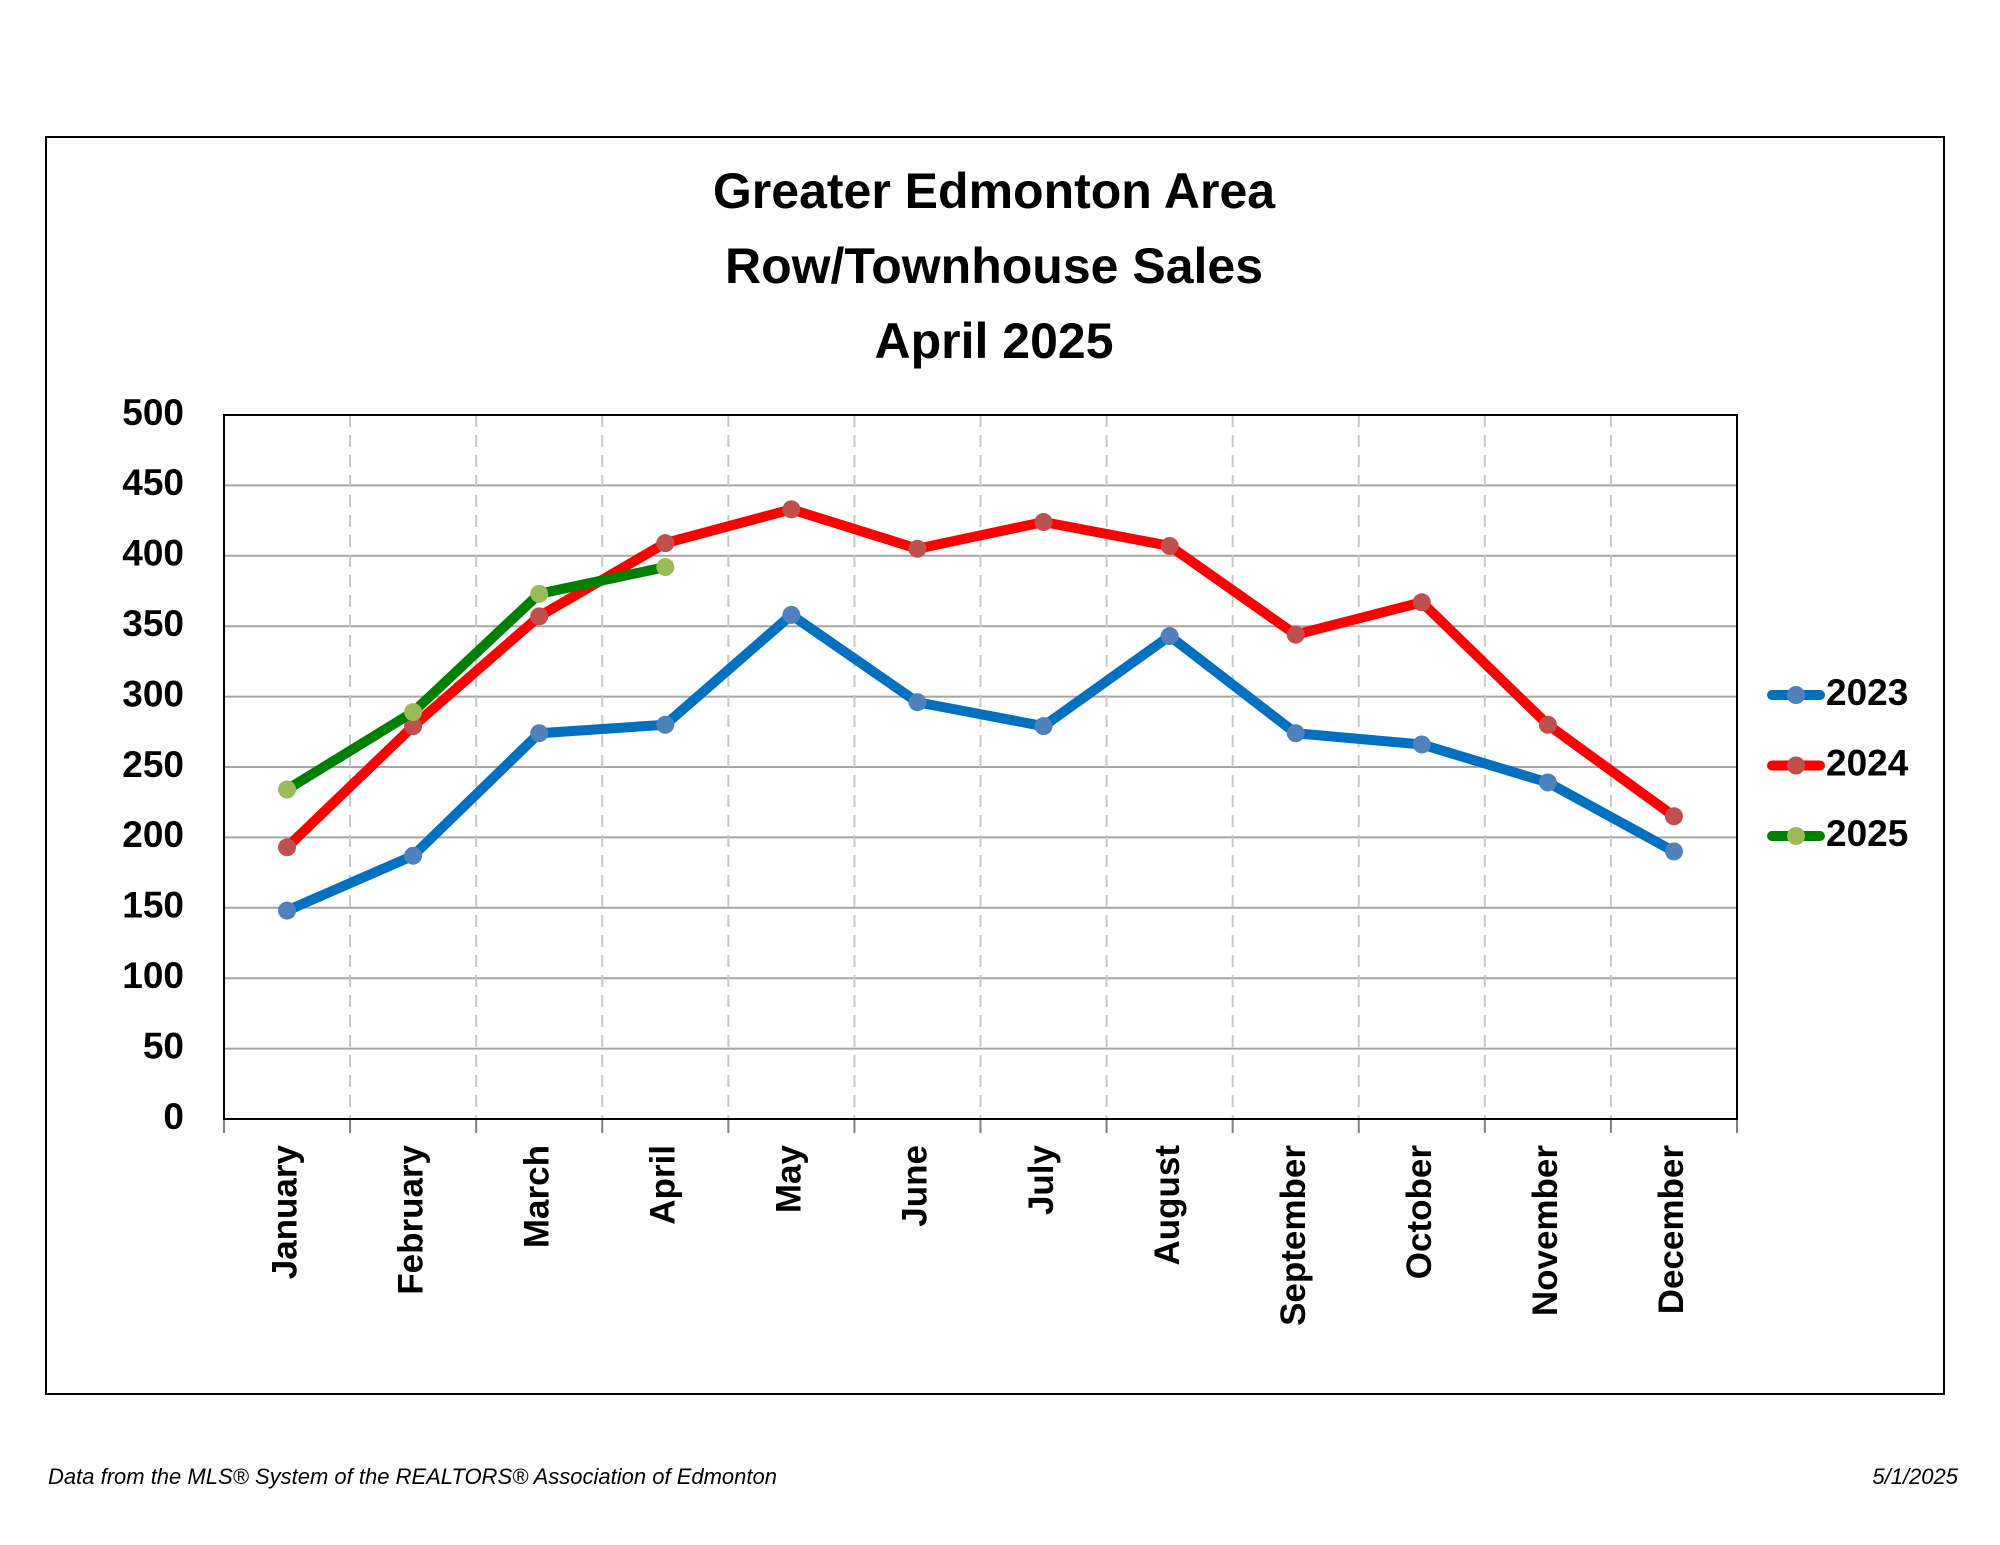 Image resolution: width=2000 pixels, height=1545 pixels. Describe the element at coordinates (153, 975) in the screenshot. I see `y-tick-label: 100` at that location.